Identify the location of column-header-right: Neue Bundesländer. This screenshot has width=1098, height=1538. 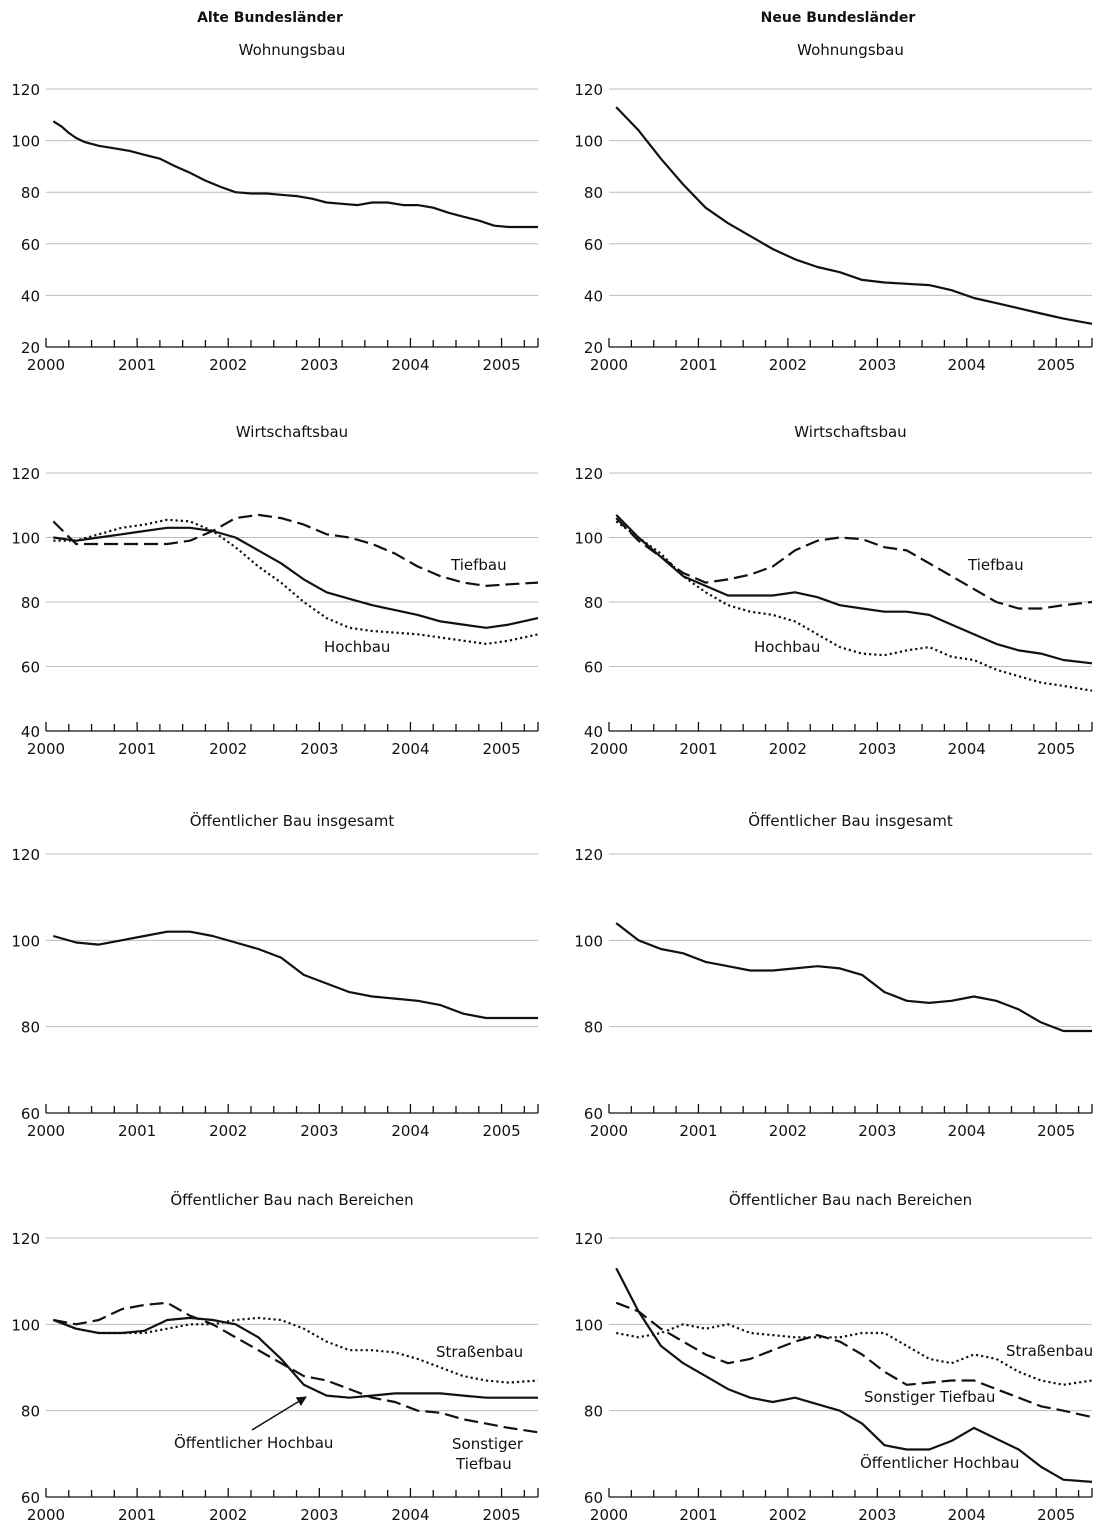
(838, 18).